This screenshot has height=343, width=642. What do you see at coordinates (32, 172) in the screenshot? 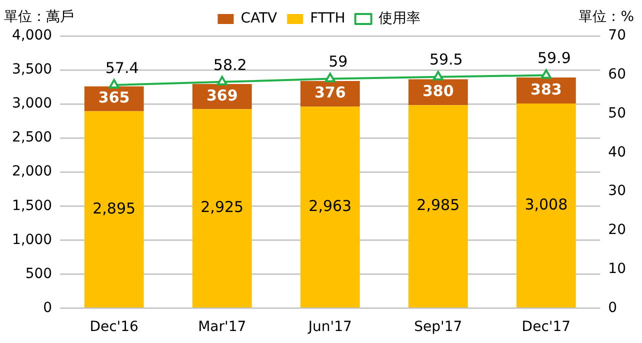
I see `y-tick-label: 2,000` at bounding box center [32, 172].